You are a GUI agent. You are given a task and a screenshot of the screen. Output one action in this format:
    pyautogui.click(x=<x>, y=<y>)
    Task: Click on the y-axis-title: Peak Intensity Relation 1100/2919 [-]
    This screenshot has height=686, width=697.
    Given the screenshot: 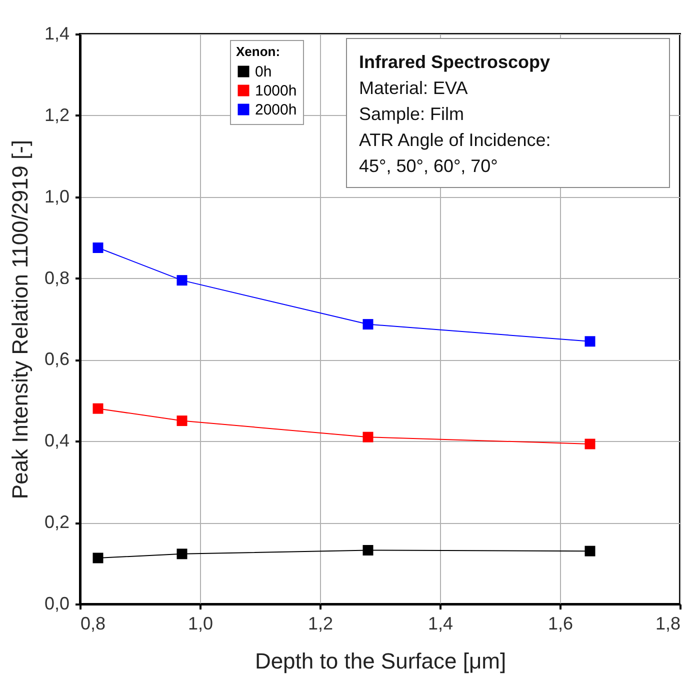 What is the action you would take?
    pyautogui.click(x=19, y=320)
    